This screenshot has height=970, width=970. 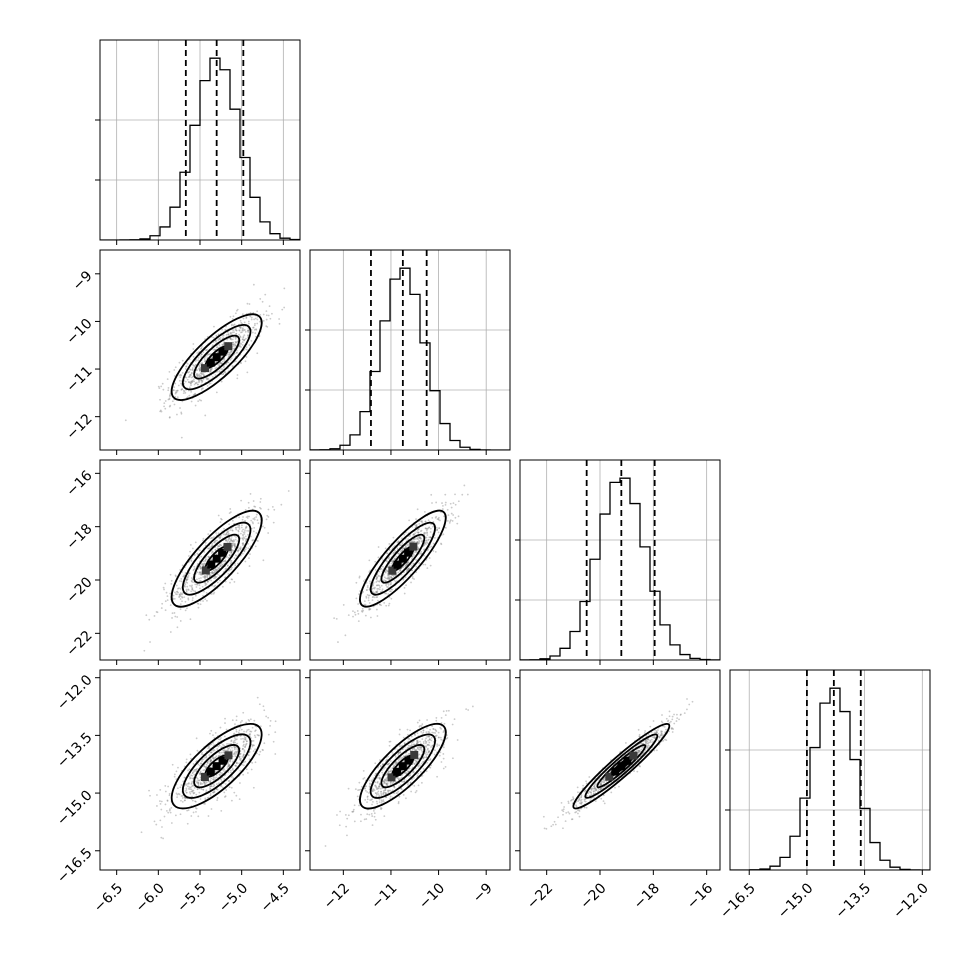 I want to click on y-tick-label: −22, so click(x=79, y=644).